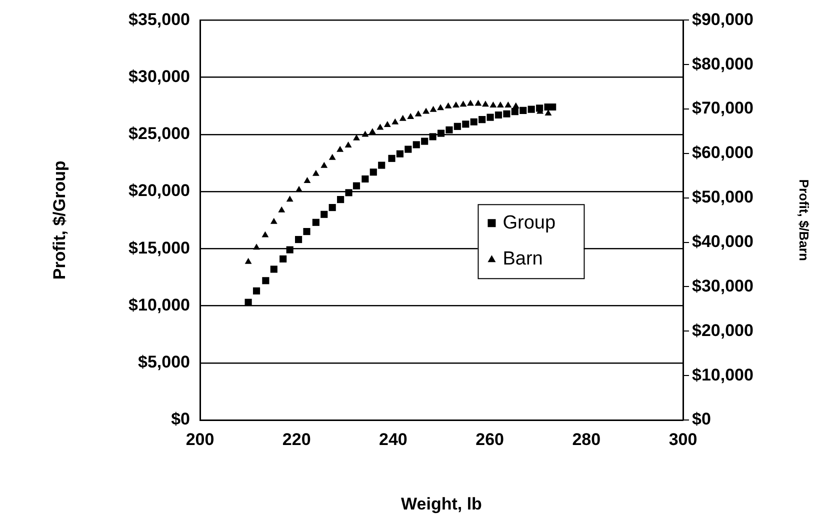  What do you see at coordinates (296, 439) in the screenshot?
I see `x-tick-label: 220` at bounding box center [296, 439].